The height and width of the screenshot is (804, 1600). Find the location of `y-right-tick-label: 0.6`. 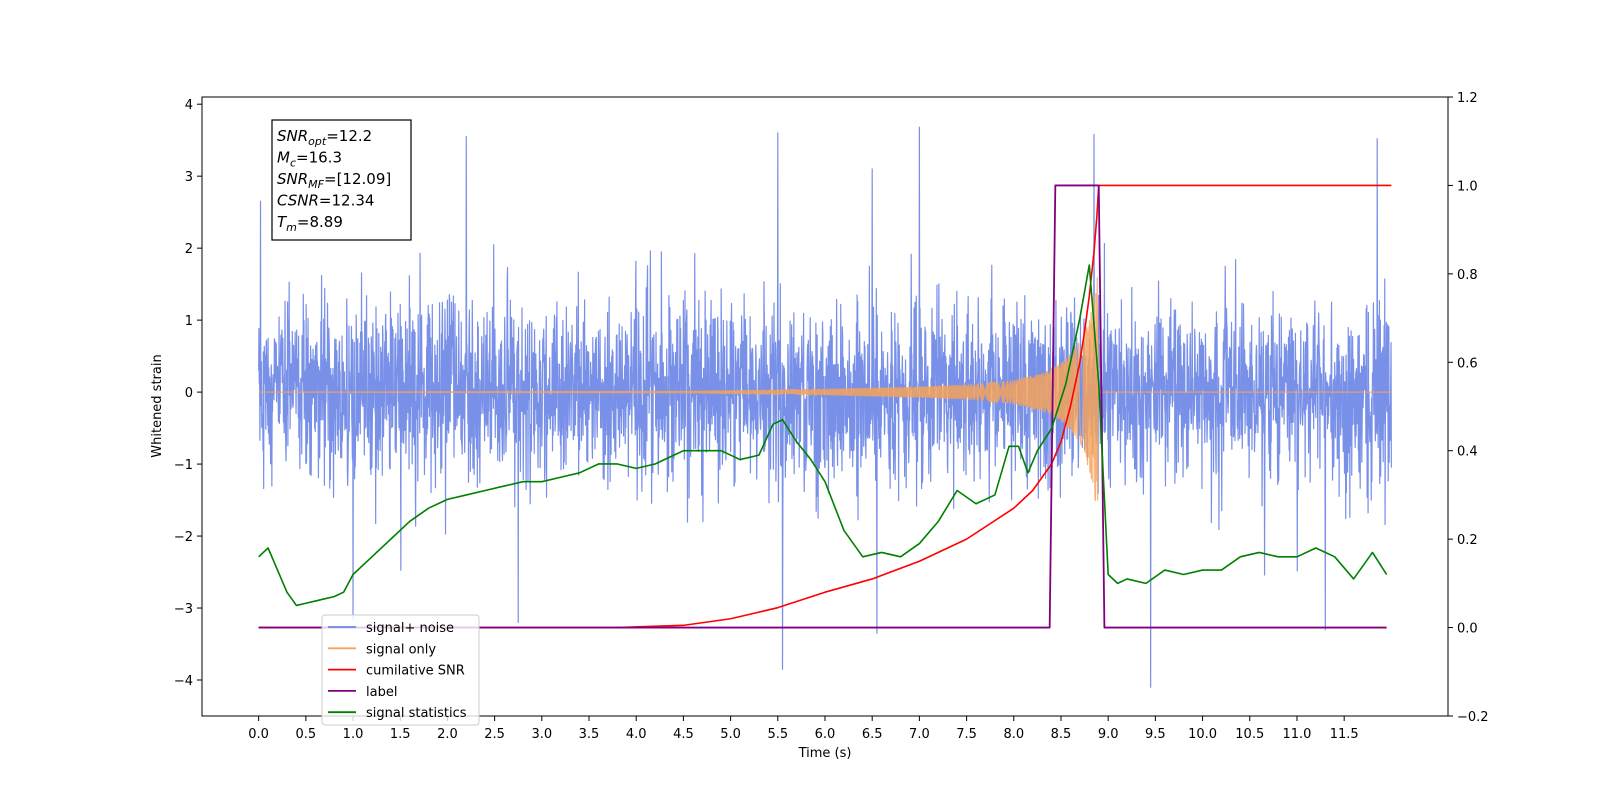

y-right-tick-label: 0.6 is located at coordinates (1467, 363).